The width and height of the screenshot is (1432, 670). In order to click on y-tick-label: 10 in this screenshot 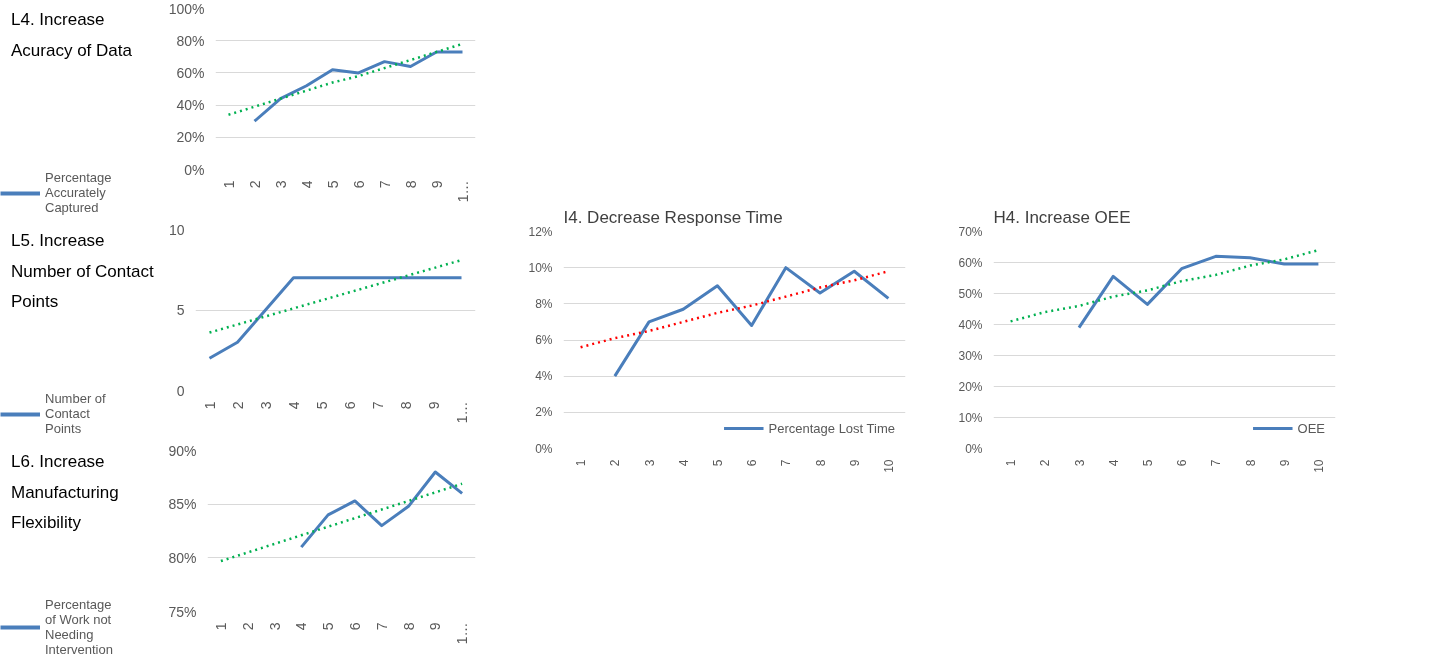, I will do `click(176, 229)`.